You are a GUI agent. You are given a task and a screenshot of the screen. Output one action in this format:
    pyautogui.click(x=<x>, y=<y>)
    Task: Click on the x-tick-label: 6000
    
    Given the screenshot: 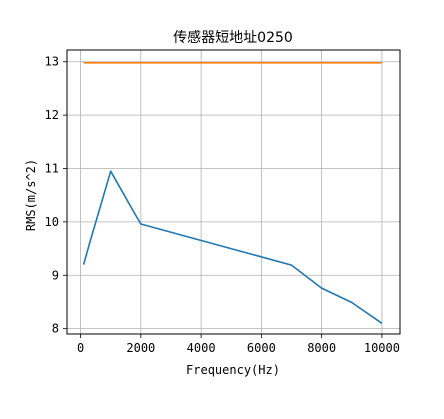 What is the action you would take?
    pyautogui.click(x=261, y=348)
    